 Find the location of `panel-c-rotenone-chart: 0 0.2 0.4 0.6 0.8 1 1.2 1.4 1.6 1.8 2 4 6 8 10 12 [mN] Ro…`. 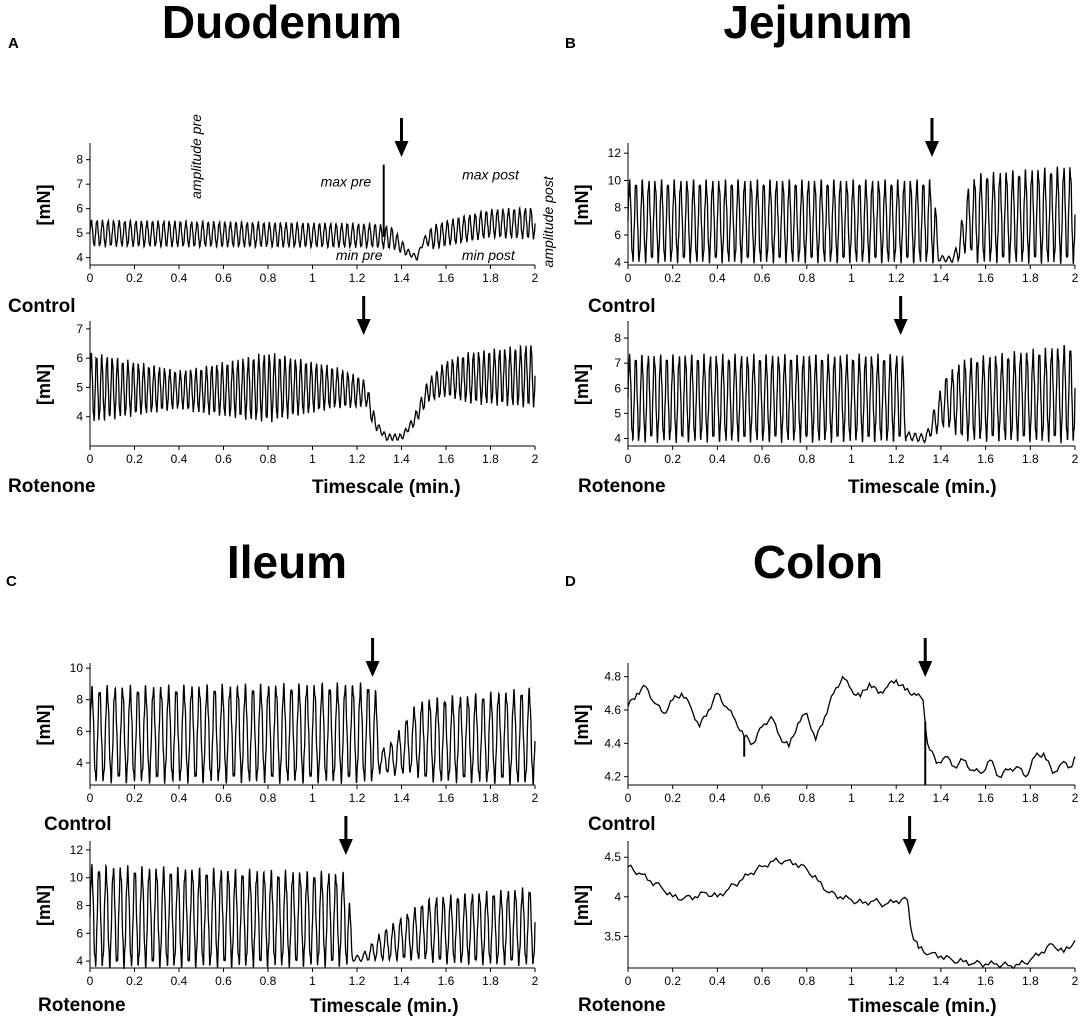

panel-c-rotenone-chart: 0 0.2 0.4 0.6 0.8 1 1.2 1.4 1.6 1.8 2 4 6 8 10 12 [mN] Ro… is located at coordinates (286, 916).